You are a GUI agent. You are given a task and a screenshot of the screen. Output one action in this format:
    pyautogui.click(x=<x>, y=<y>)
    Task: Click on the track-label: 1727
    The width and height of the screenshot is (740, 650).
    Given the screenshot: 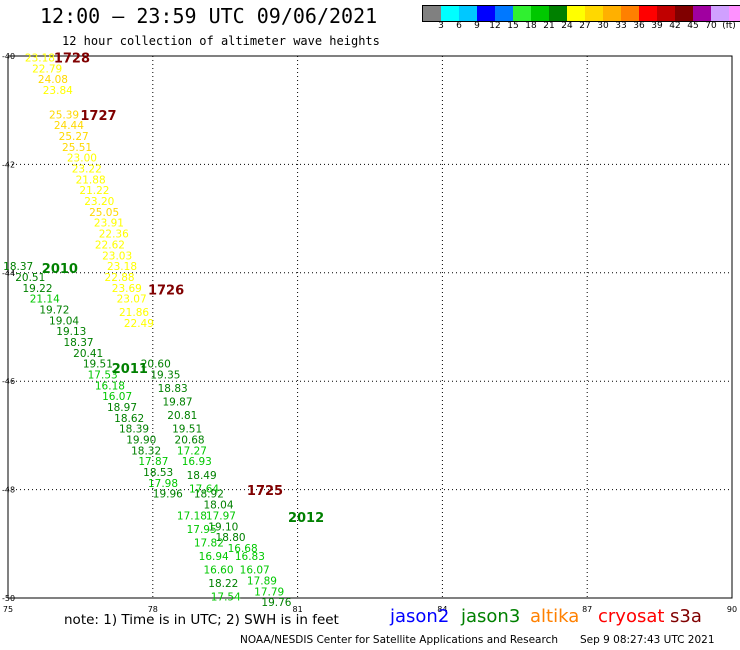 What is the action you would take?
    pyautogui.click(x=98, y=116)
    